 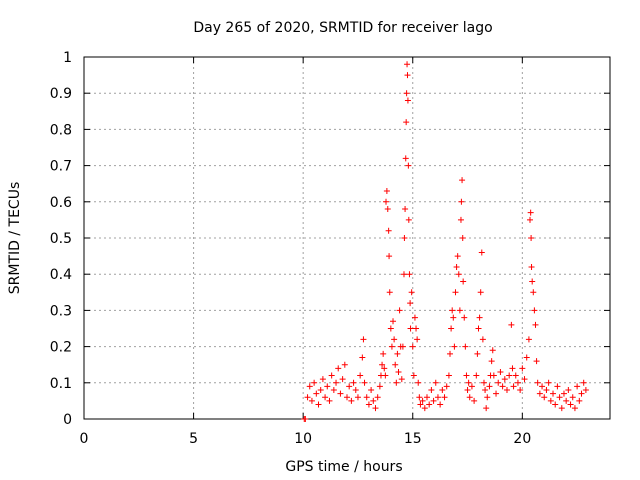 What do you see at coordinates (61, 384) in the screenshot?
I see `y-tick-label: 0.1` at bounding box center [61, 384].